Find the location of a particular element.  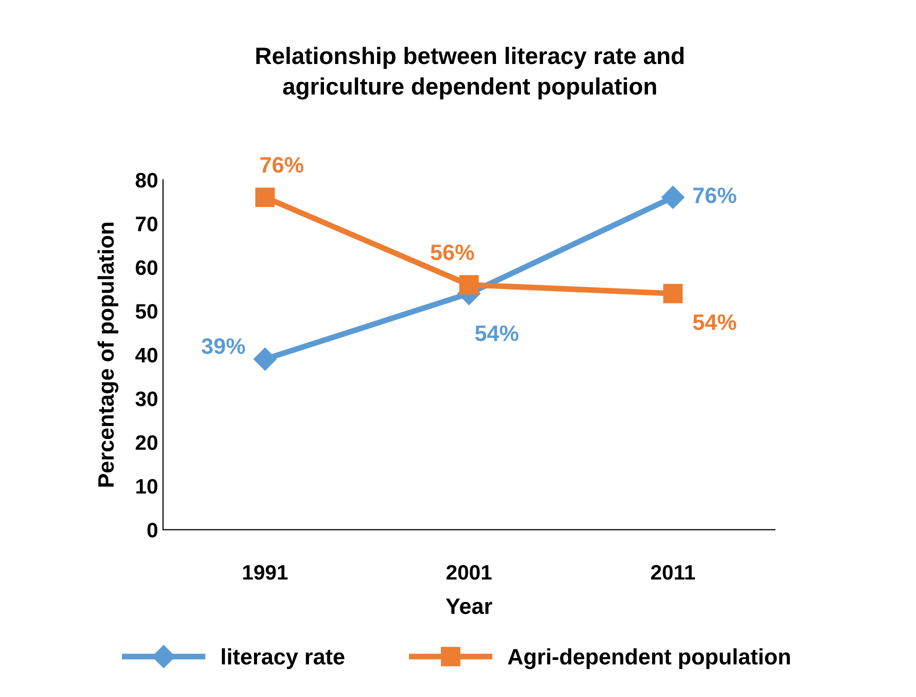

x-axis-title: Year is located at coordinates (469, 606).